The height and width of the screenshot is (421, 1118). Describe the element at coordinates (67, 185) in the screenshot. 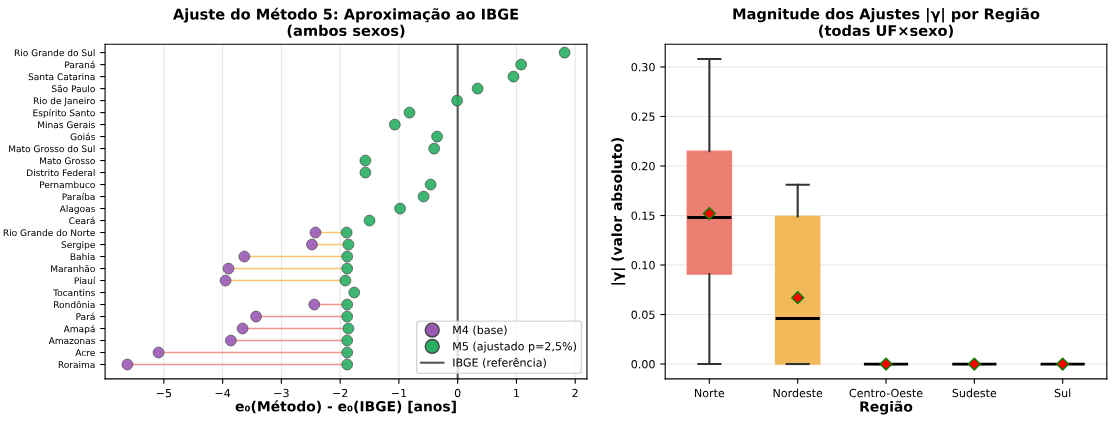

I see `y-tick-label: Pernambuco` at that location.